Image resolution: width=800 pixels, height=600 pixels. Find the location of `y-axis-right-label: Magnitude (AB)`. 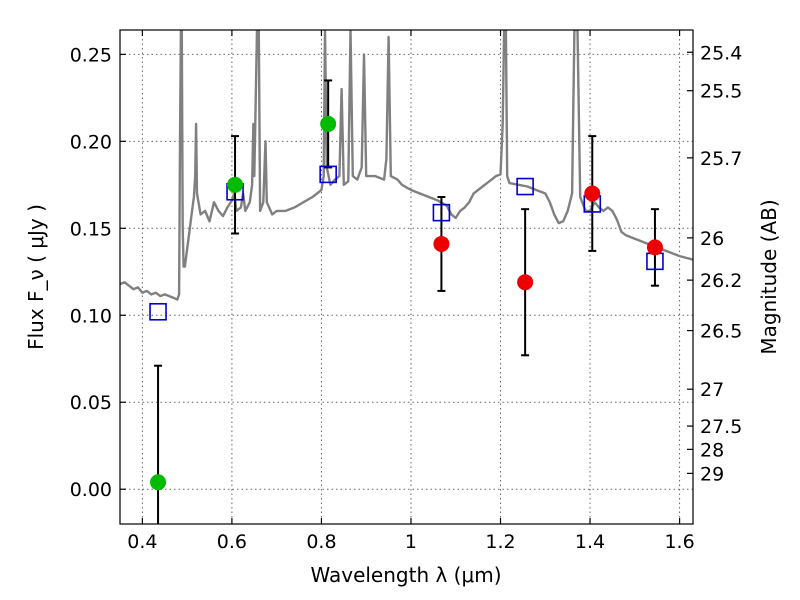

y-axis-right-label: Magnitude (AB) is located at coordinates (769, 276).